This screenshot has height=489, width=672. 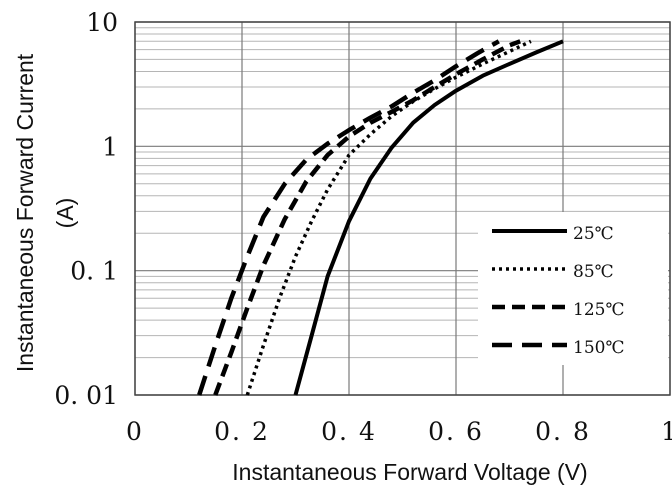 What do you see at coordinates (25, 212) in the screenshot?
I see `y-axis-label-line1: Instantaneous Forward Current` at bounding box center [25, 212].